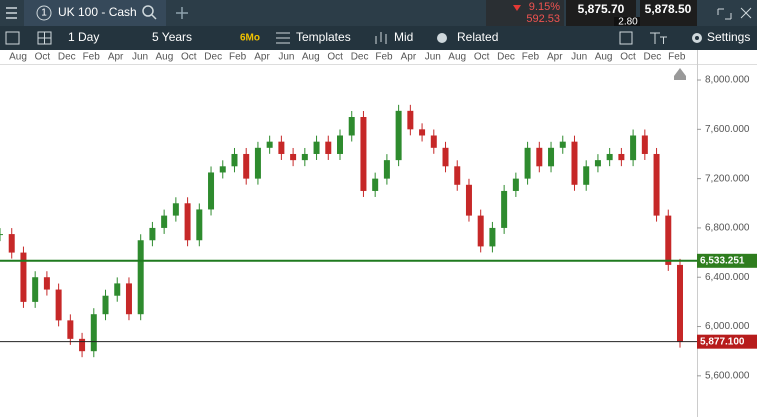 The width and height of the screenshot is (757, 417). I want to click on spread: 2.80, so click(628, 22).